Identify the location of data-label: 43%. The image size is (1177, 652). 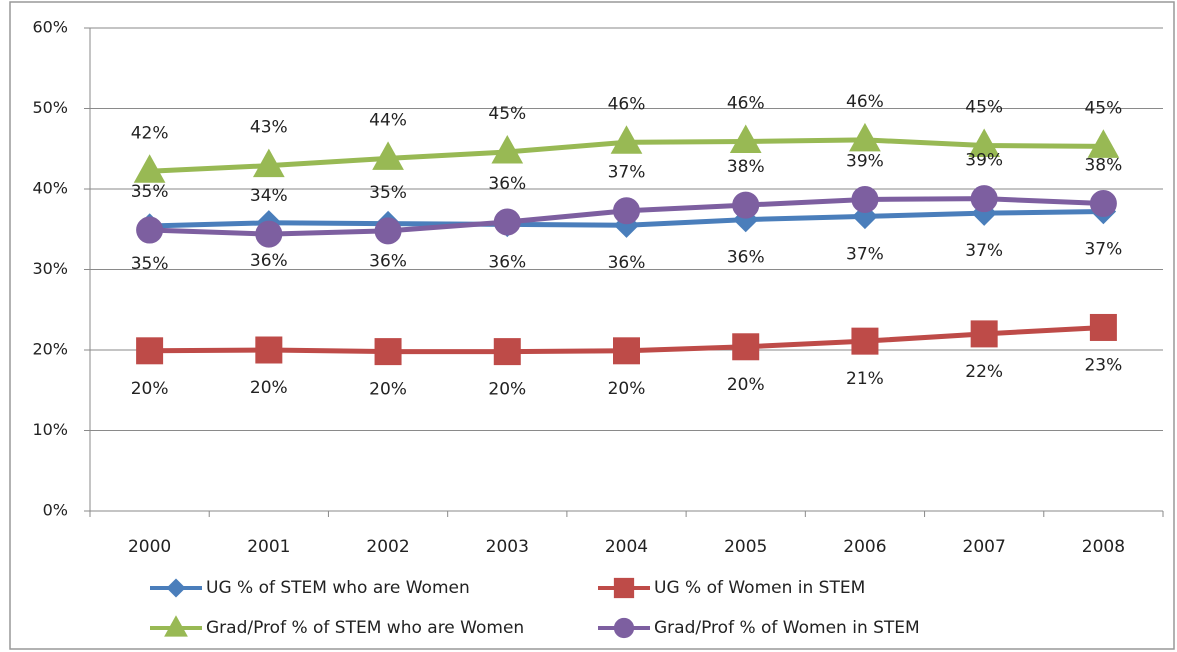
(269, 128).